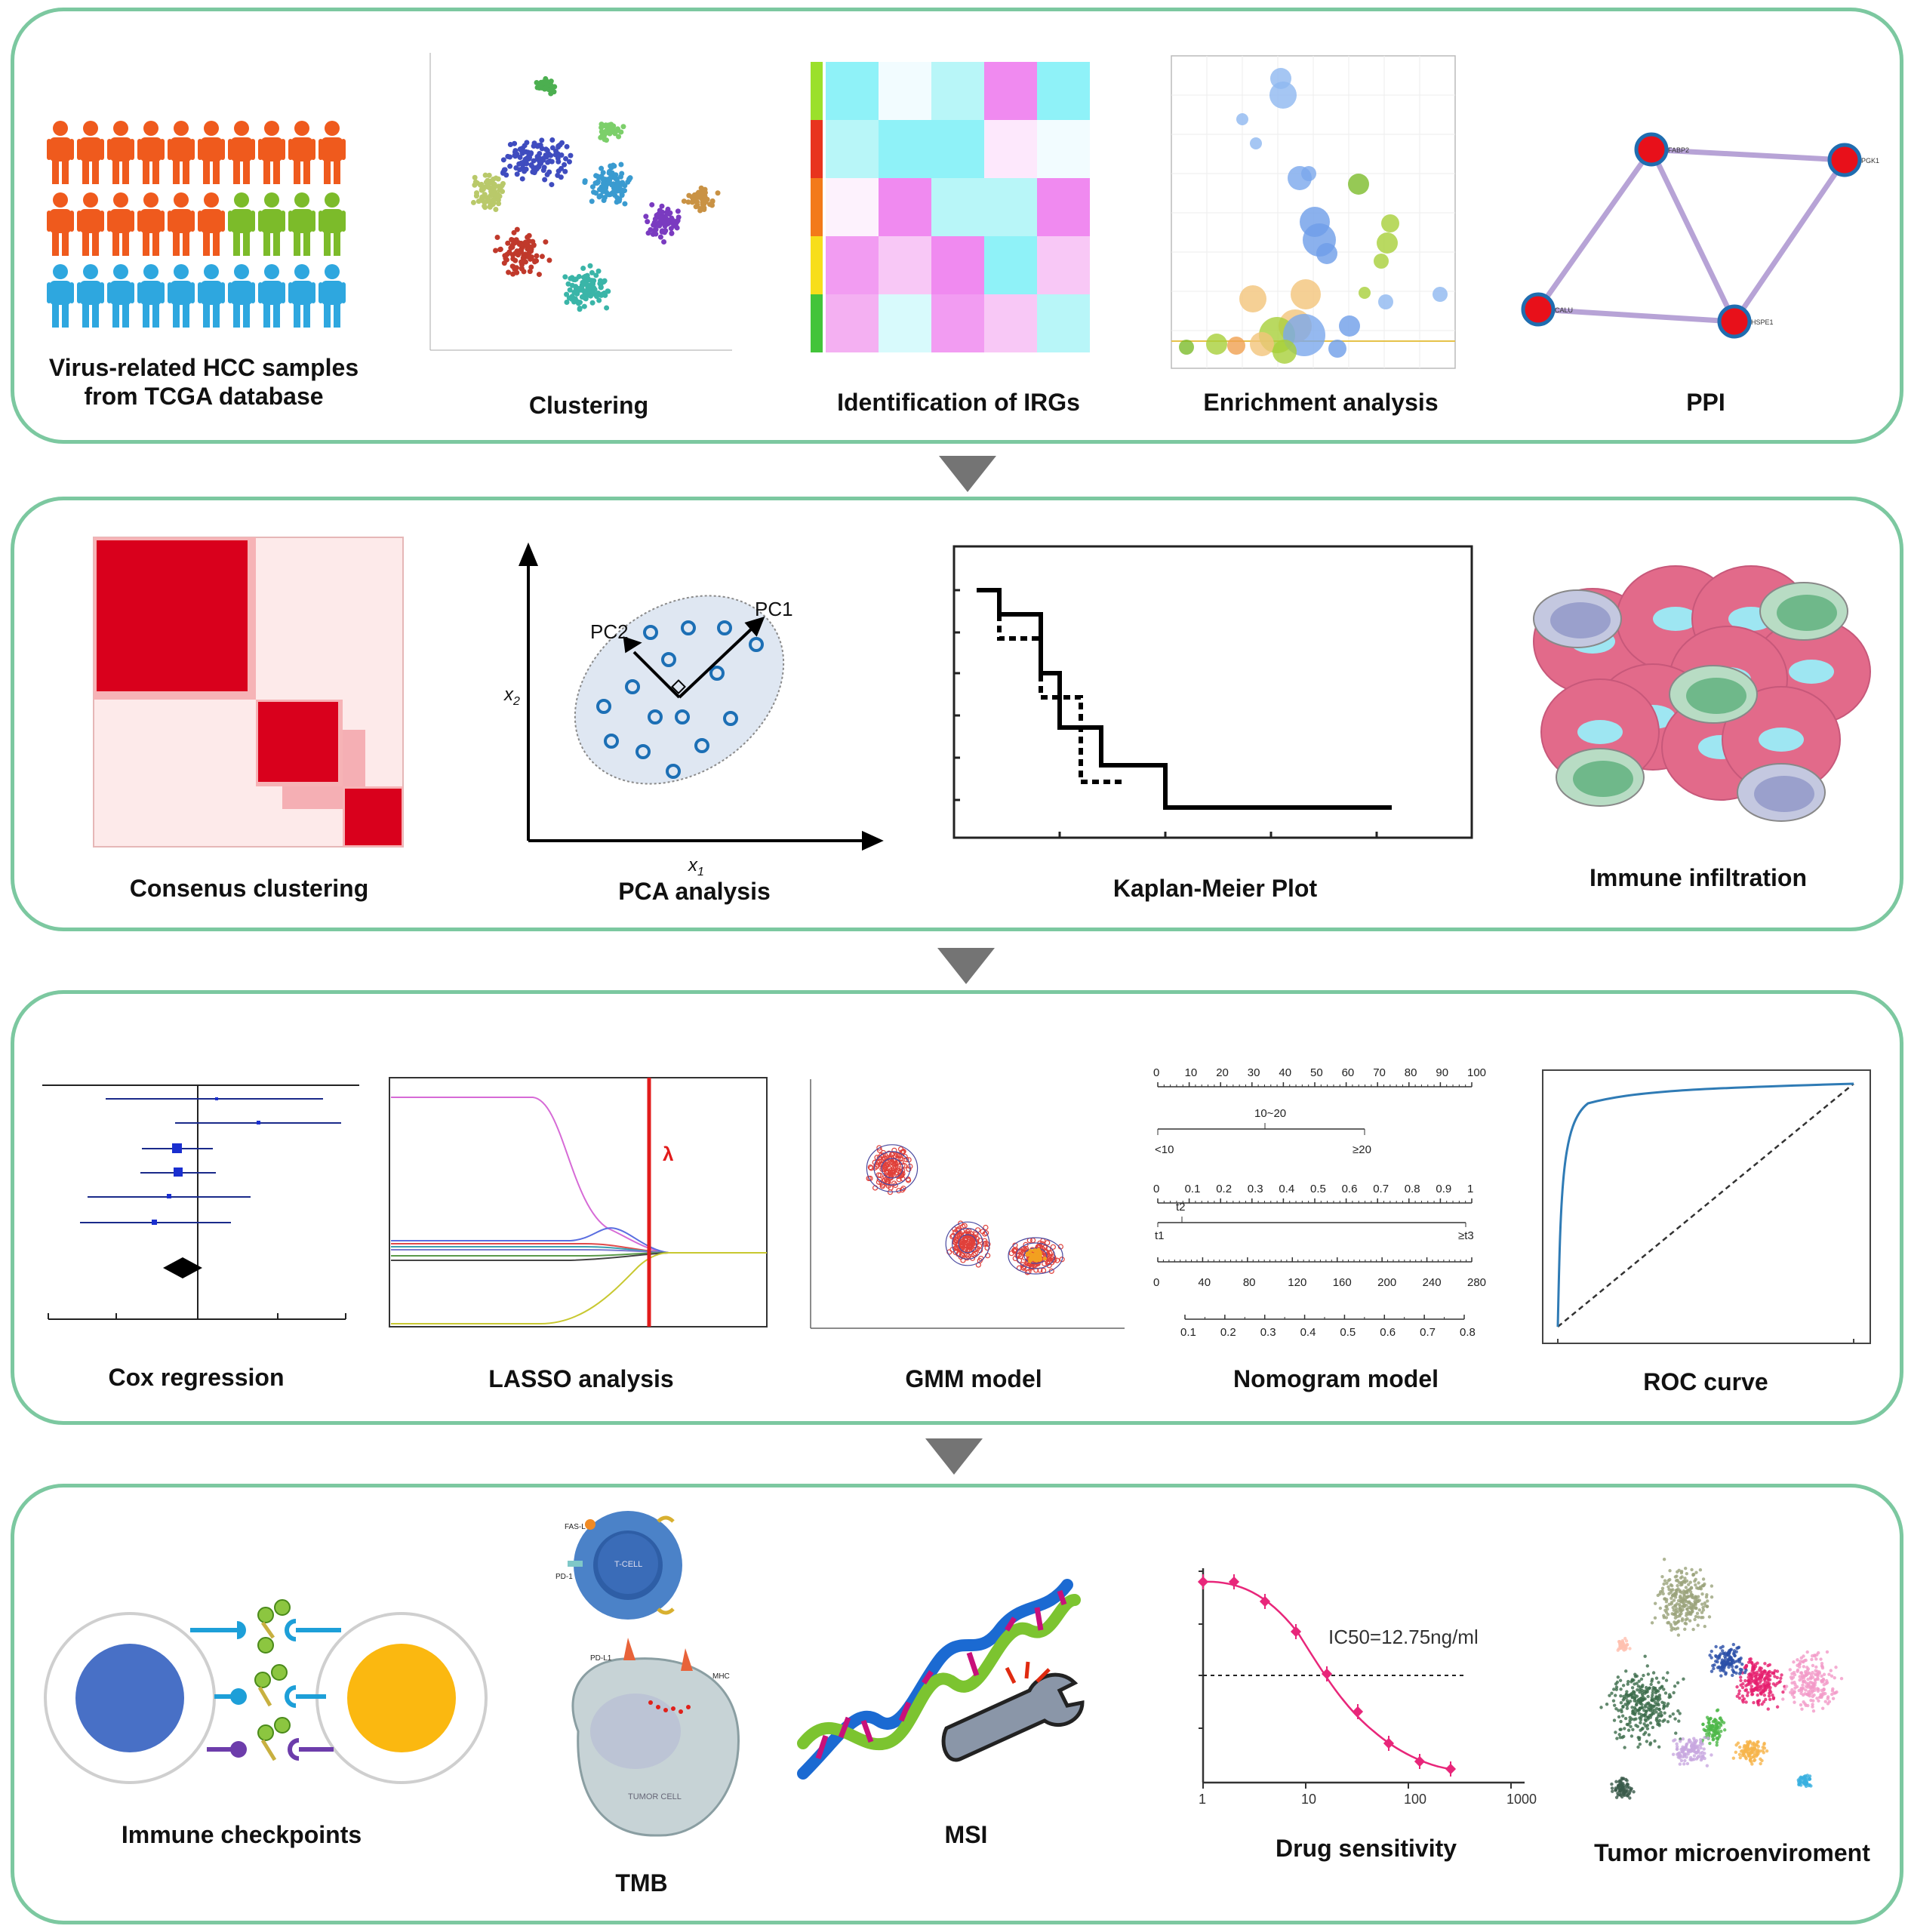 The image size is (1908, 1932). What do you see at coordinates (950, 207) in the screenshot?
I see `irg-heatmap` at bounding box center [950, 207].